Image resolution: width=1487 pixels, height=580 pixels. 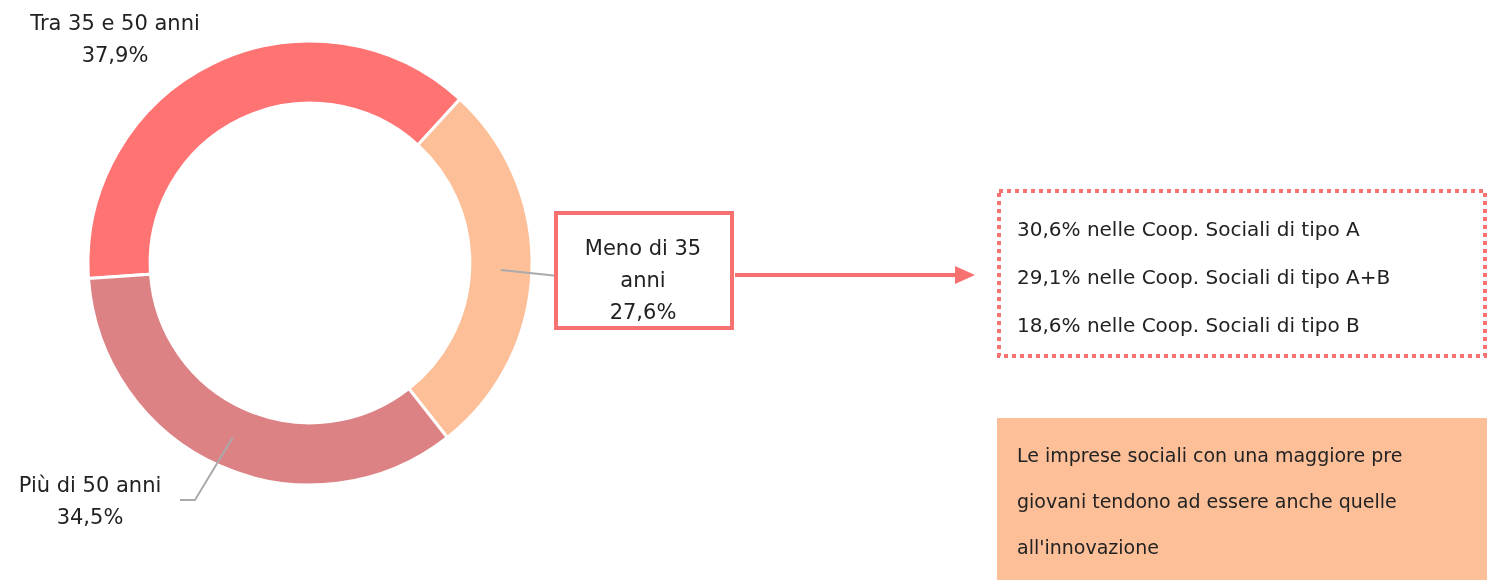 I want to click on text: all'innovazione, so click(x=1088, y=547).